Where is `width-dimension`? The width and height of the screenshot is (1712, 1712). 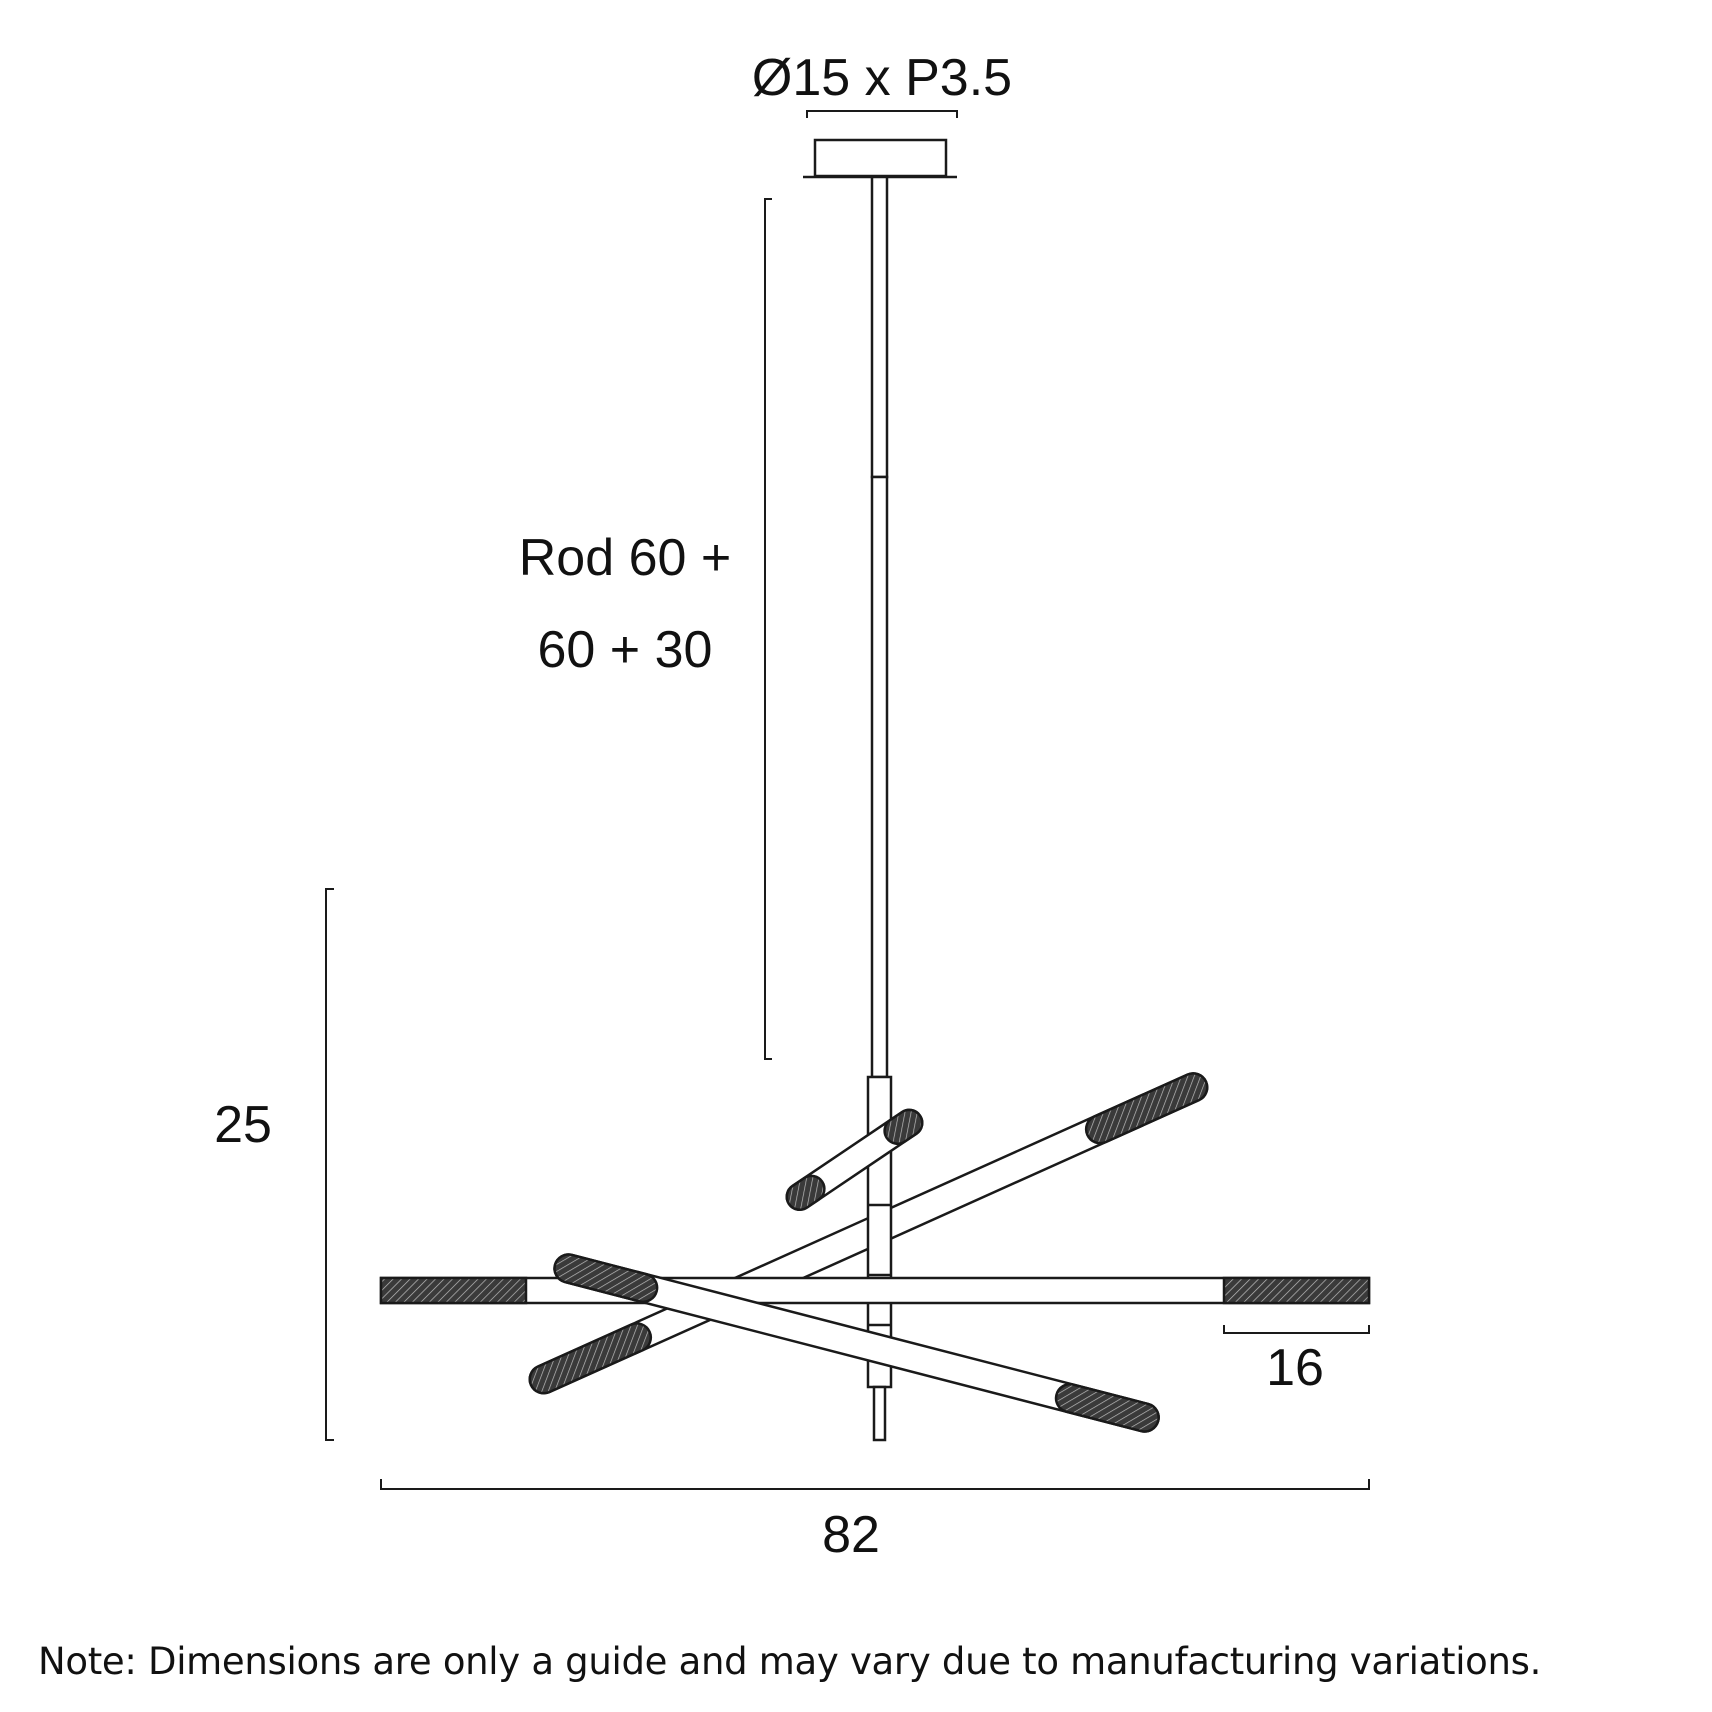
width-dimension is located at coordinates (875, 1484).